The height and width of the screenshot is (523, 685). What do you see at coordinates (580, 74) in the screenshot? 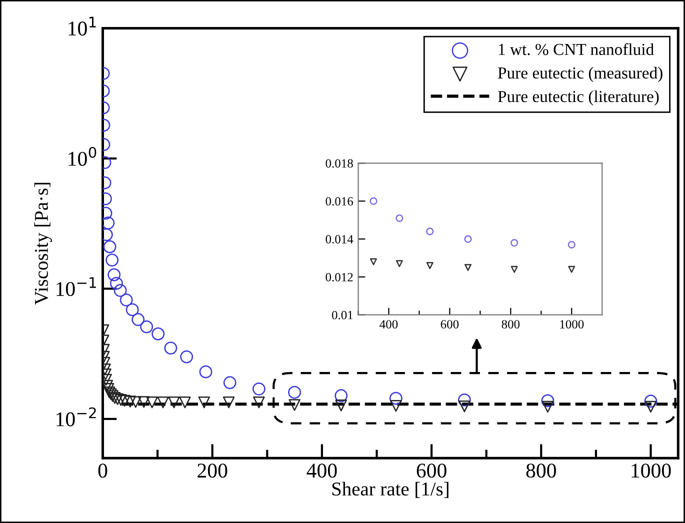
I see `legend-label: Pure eutectic (measured)` at bounding box center [580, 74].